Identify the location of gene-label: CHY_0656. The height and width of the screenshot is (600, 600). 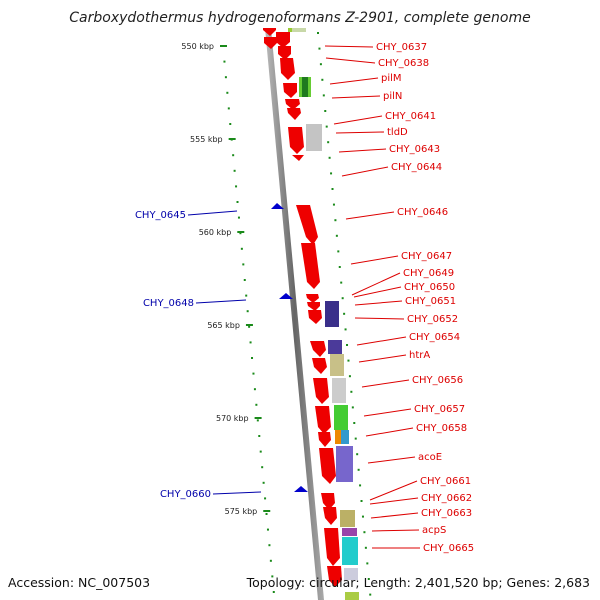
(437, 380).